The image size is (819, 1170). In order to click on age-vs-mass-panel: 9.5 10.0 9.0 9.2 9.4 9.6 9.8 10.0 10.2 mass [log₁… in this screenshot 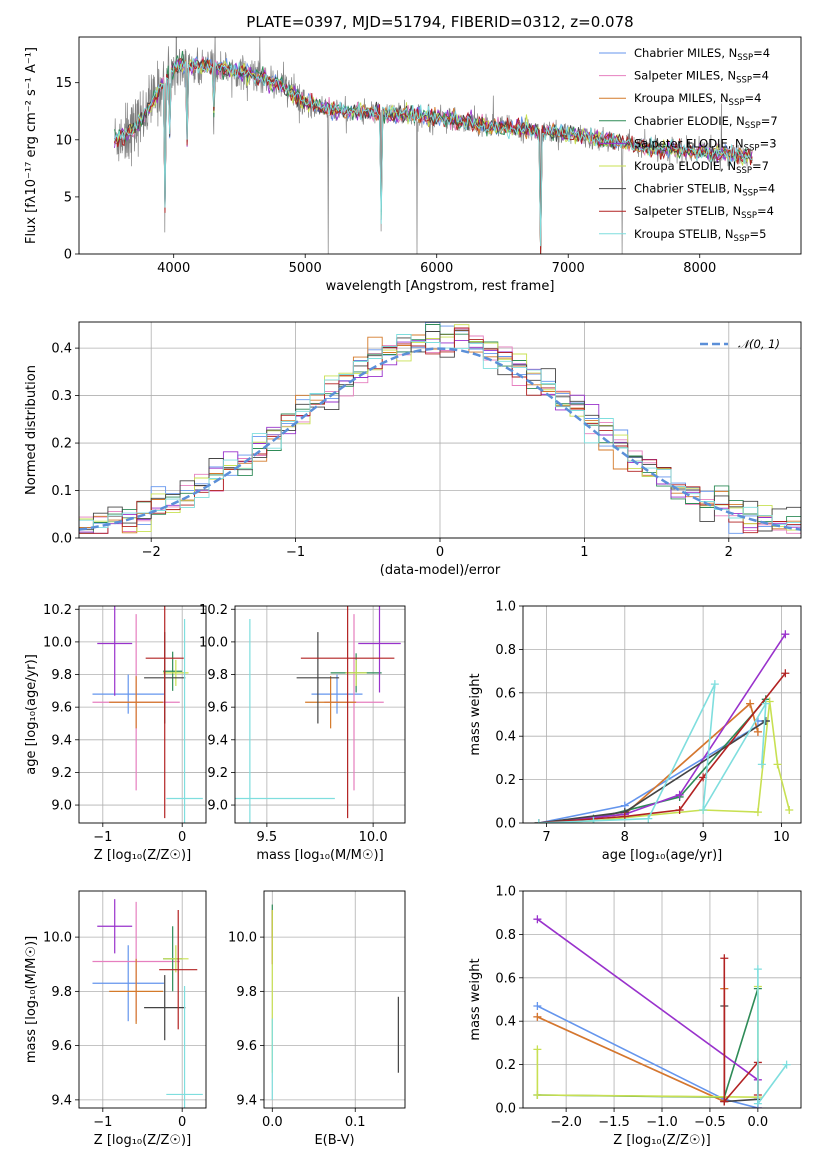, I will do `click(302, 733)`.